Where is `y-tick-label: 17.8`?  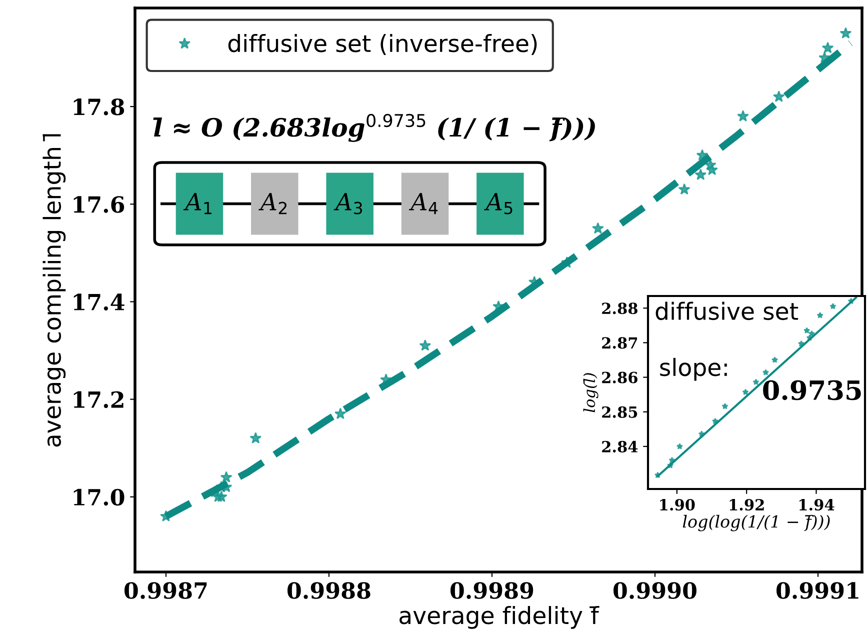
y-tick-label: 17.8 is located at coordinates (99, 107).